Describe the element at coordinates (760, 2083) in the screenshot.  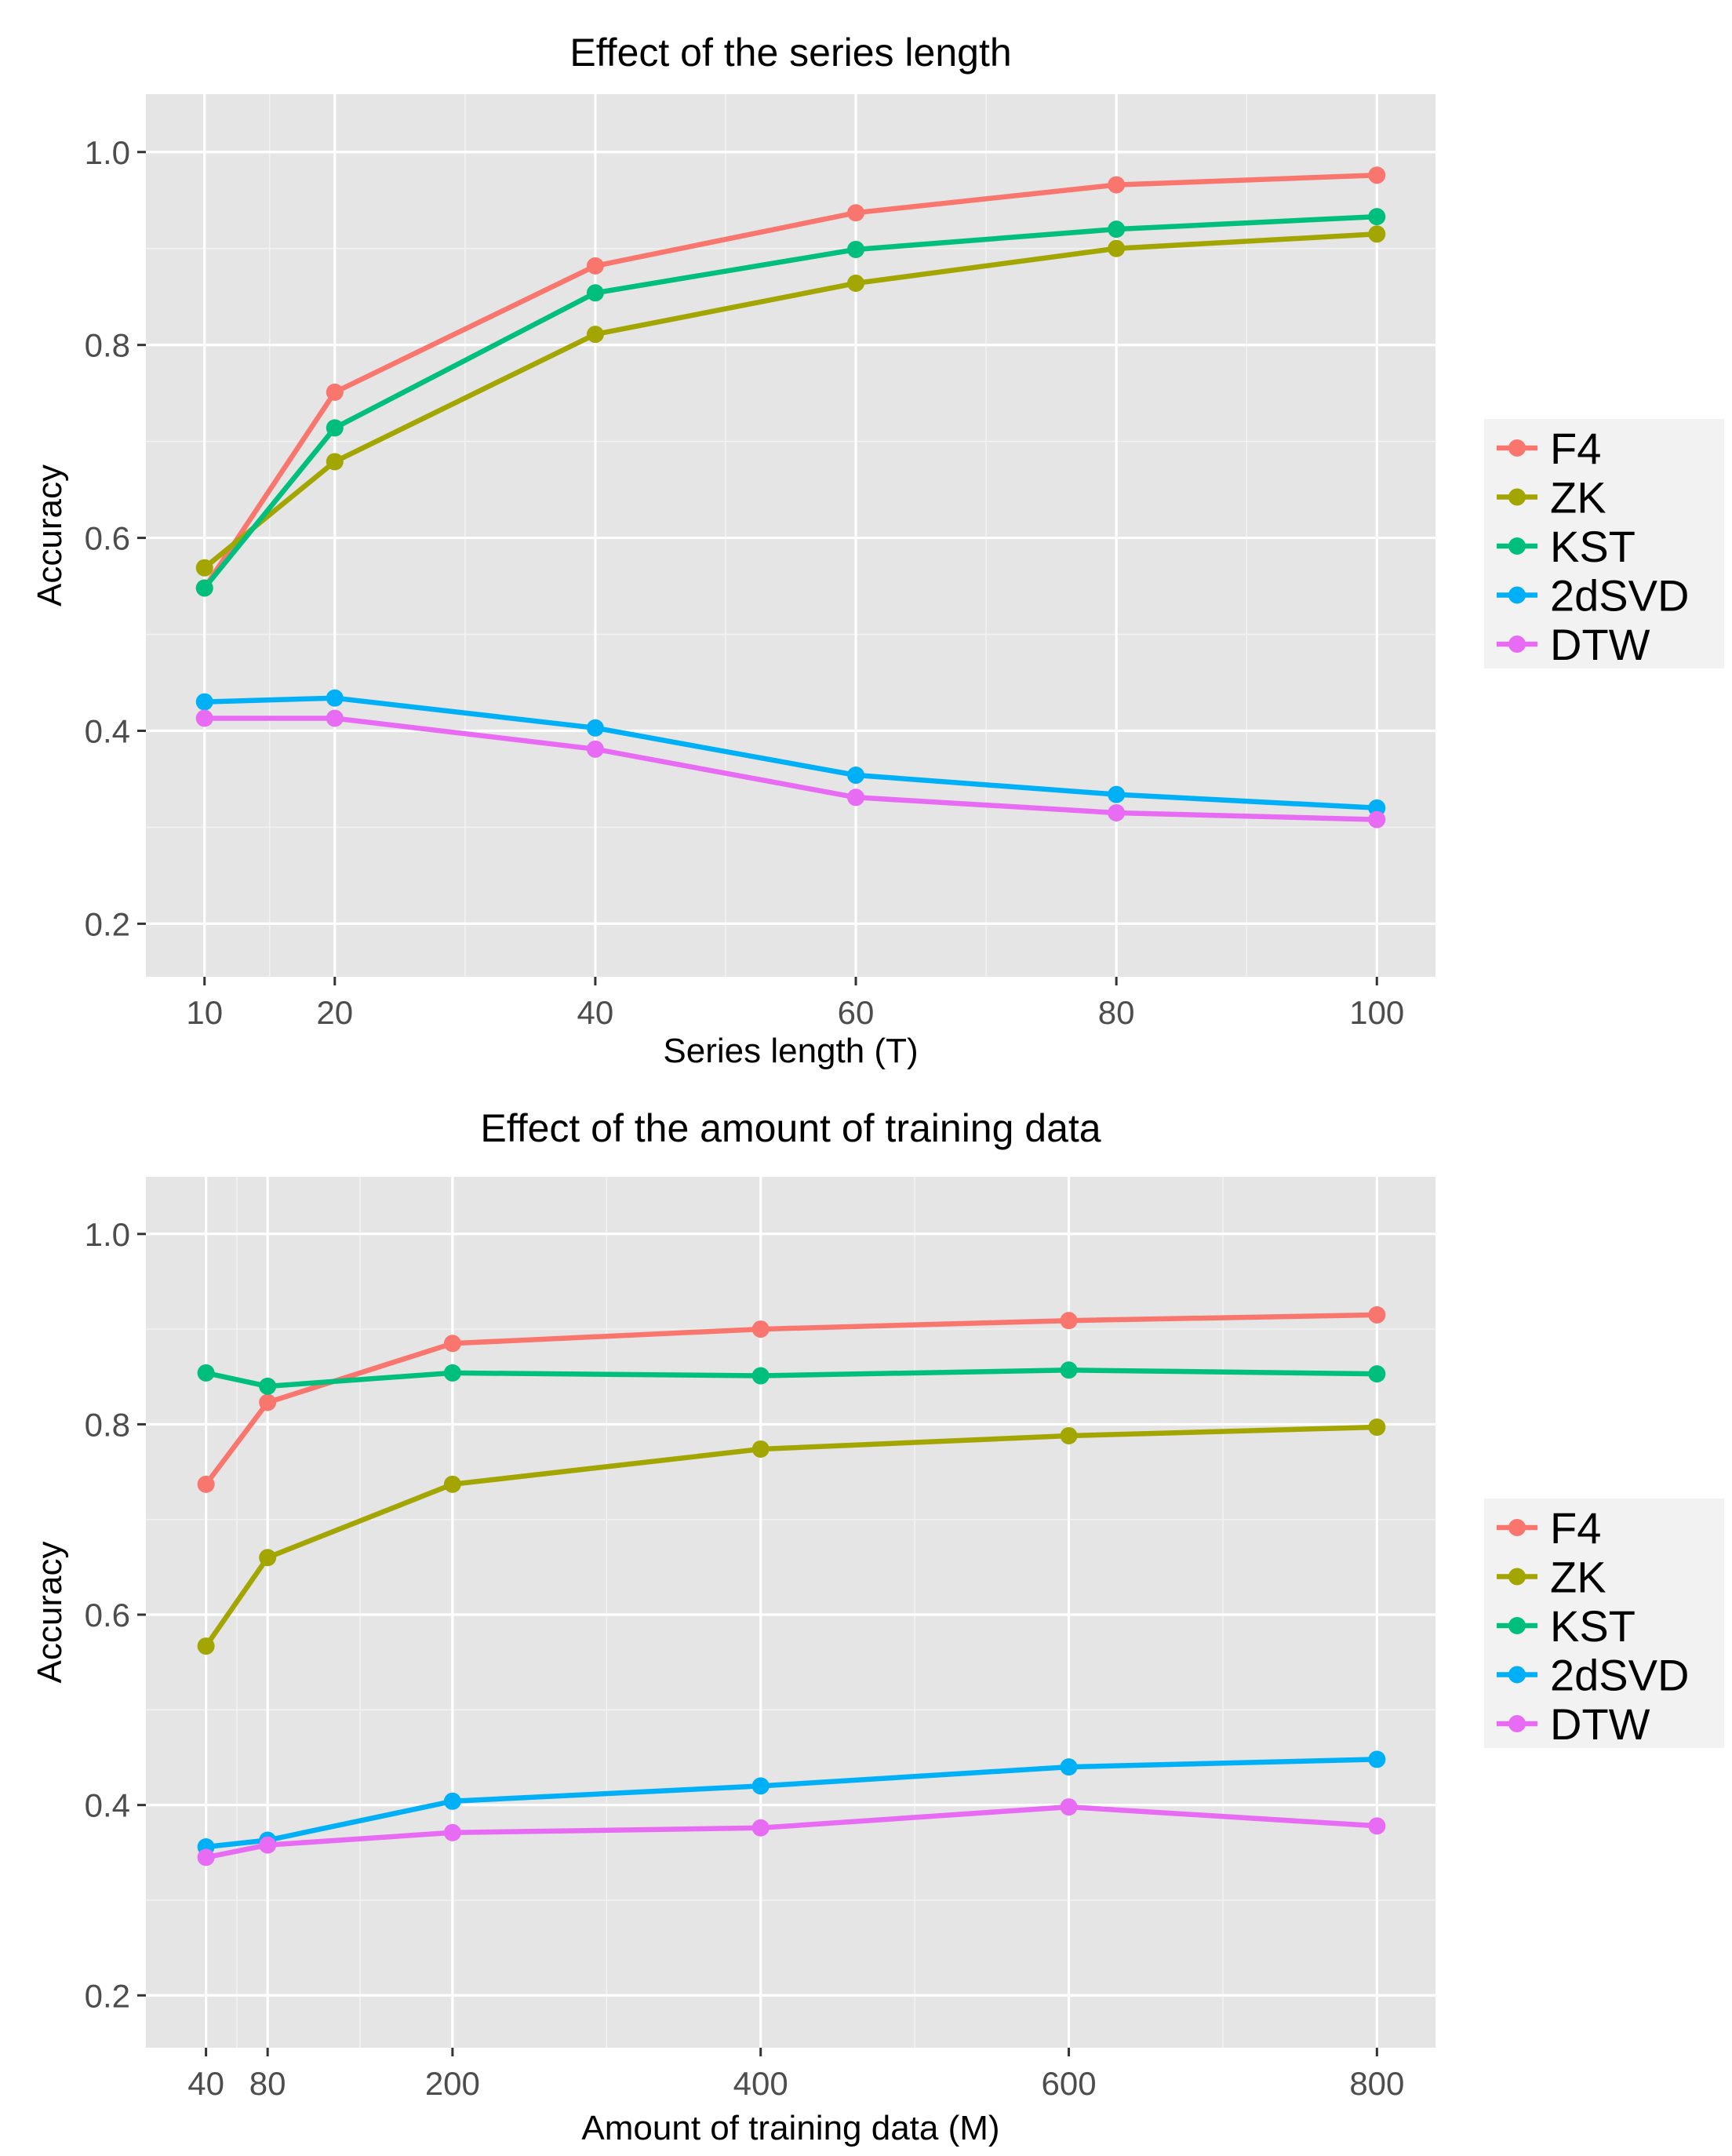
I see `x-tick-label: 400` at that location.